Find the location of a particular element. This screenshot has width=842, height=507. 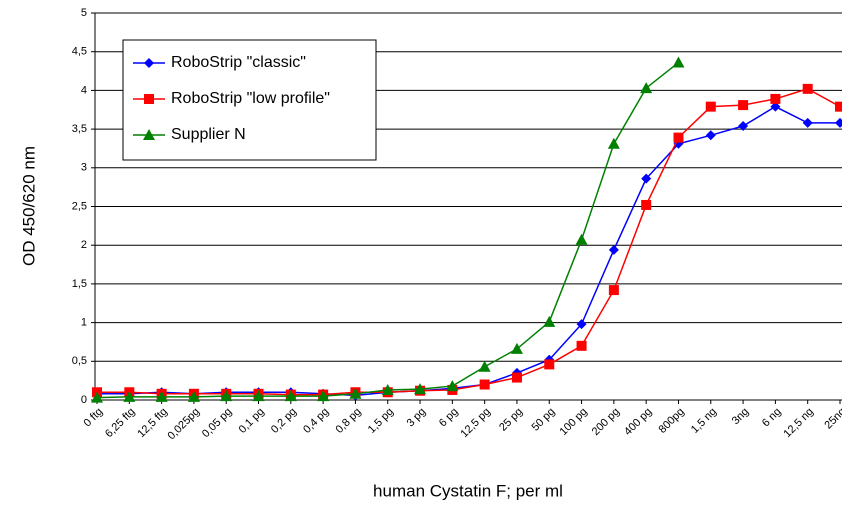

x-tick-label: 0,025pg is located at coordinates (183, 424).